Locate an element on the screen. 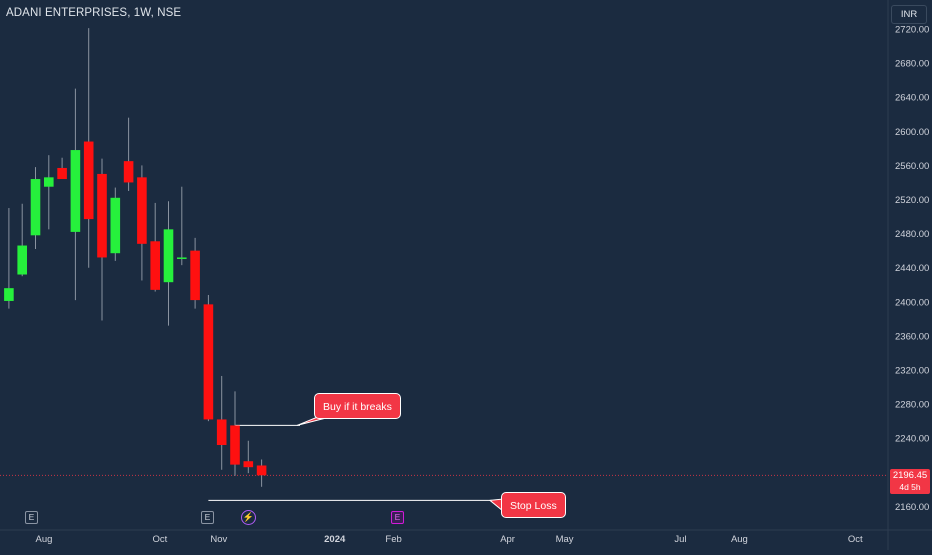 This screenshot has width=932, height=555. price-tick-label: 2240.00 is located at coordinates (912, 439).